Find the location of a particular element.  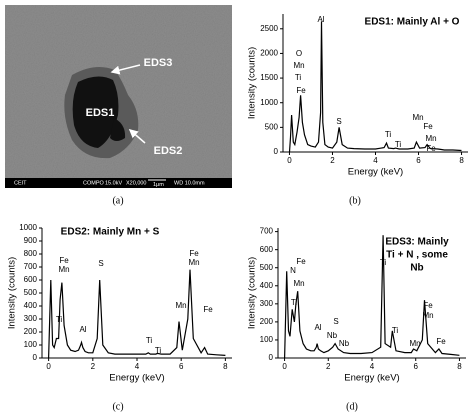

peak-label: N is located at coordinates (293, 270).